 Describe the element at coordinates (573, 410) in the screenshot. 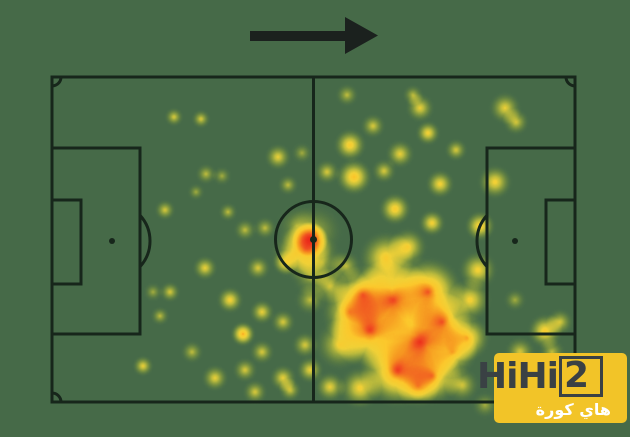

I see `brand-tagline: هاي كورة` at that location.